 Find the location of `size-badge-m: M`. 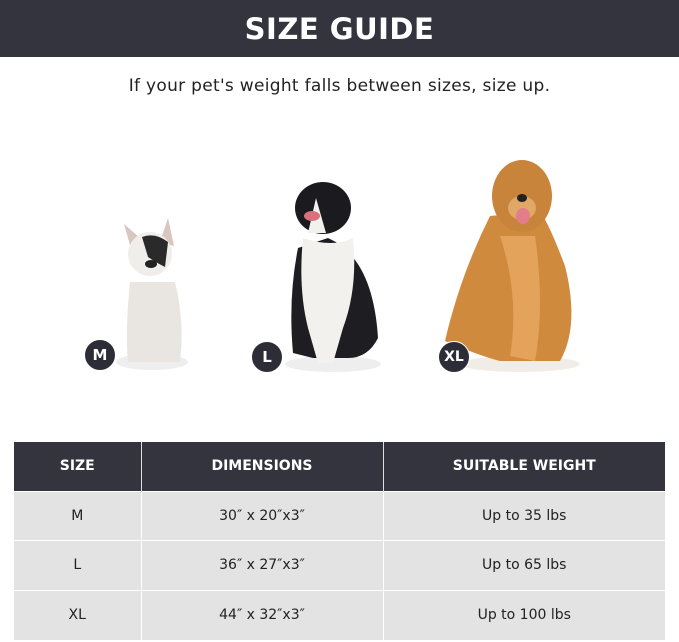

size-badge-m: M is located at coordinates (100, 355).